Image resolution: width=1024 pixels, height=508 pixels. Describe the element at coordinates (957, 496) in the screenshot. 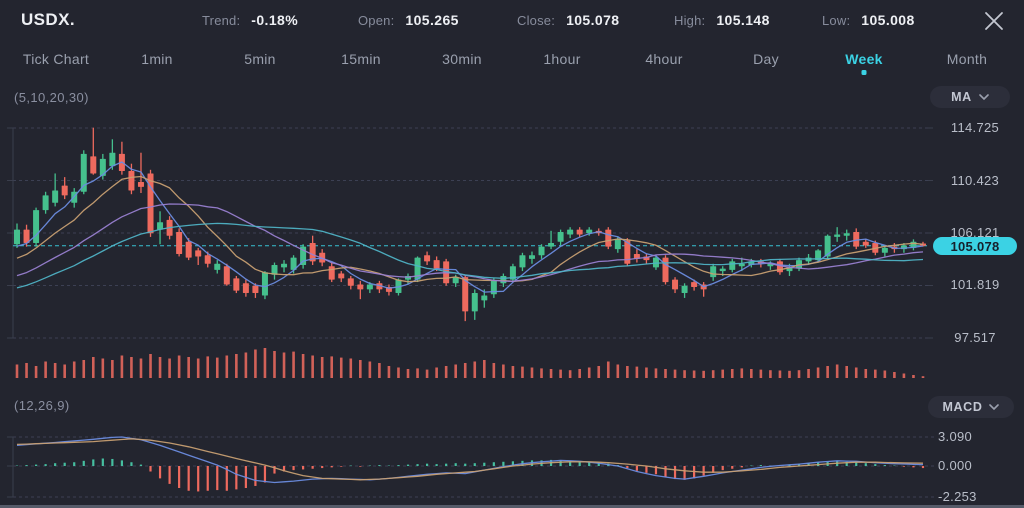

I see `macd-axis-label: -2.253` at that location.